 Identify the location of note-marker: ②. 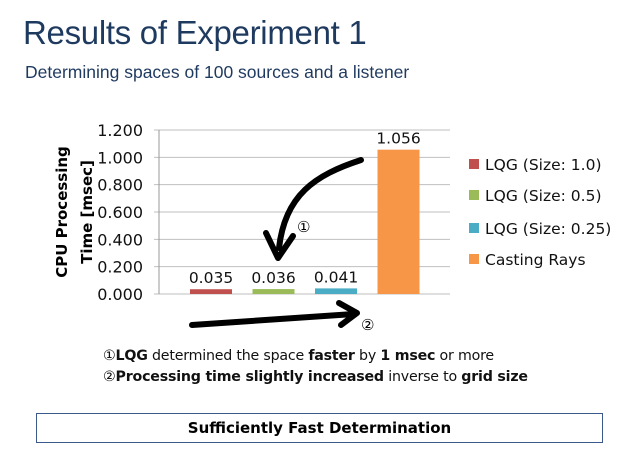
(109, 377).